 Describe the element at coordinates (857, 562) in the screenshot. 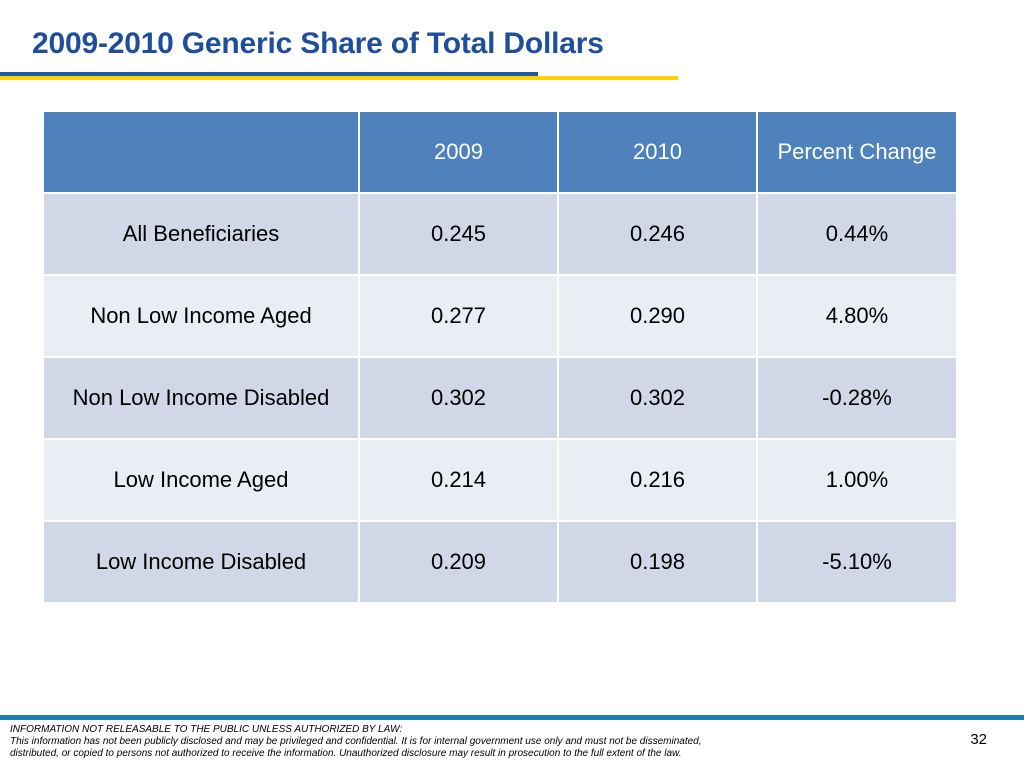

I see `value-percent-change: -5.10%` at that location.